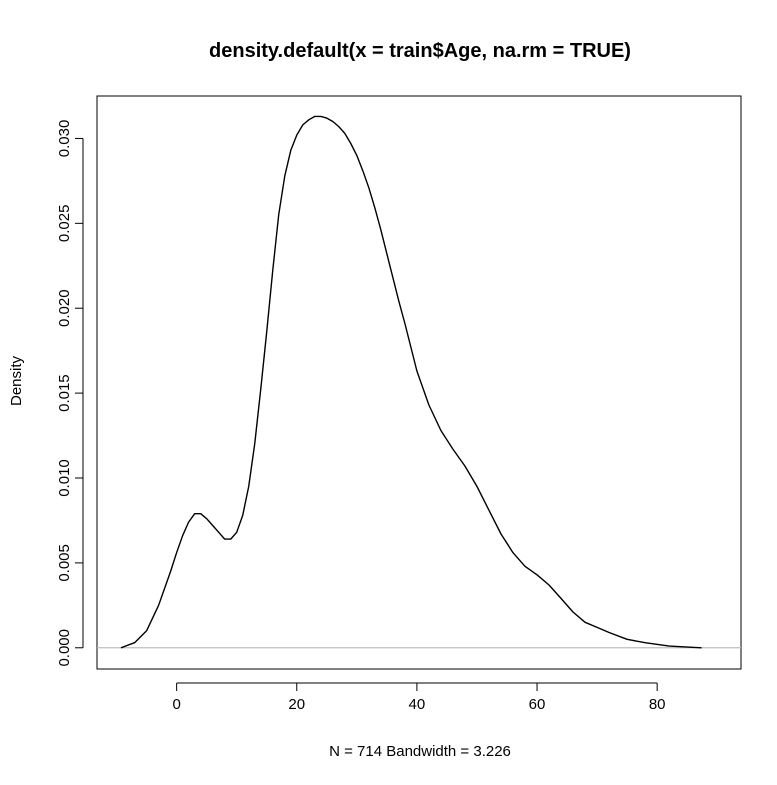 The image size is (777, 785). What do you see at coordinates (657, 704) in the screenshot?
I see `x-tick-label: 80` at bounding box center [657, 704].